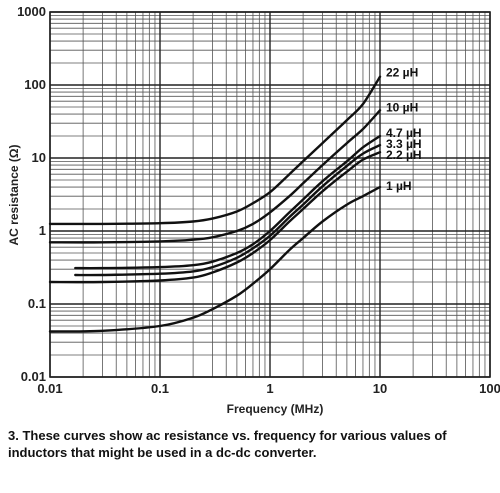 Image resolution: width=500 pixels, height=493 pixels. What do you see at coordinates (404, 144) in the screenshot?
I see `series-label: 3.3 µH` at bounding box center [404, 144].